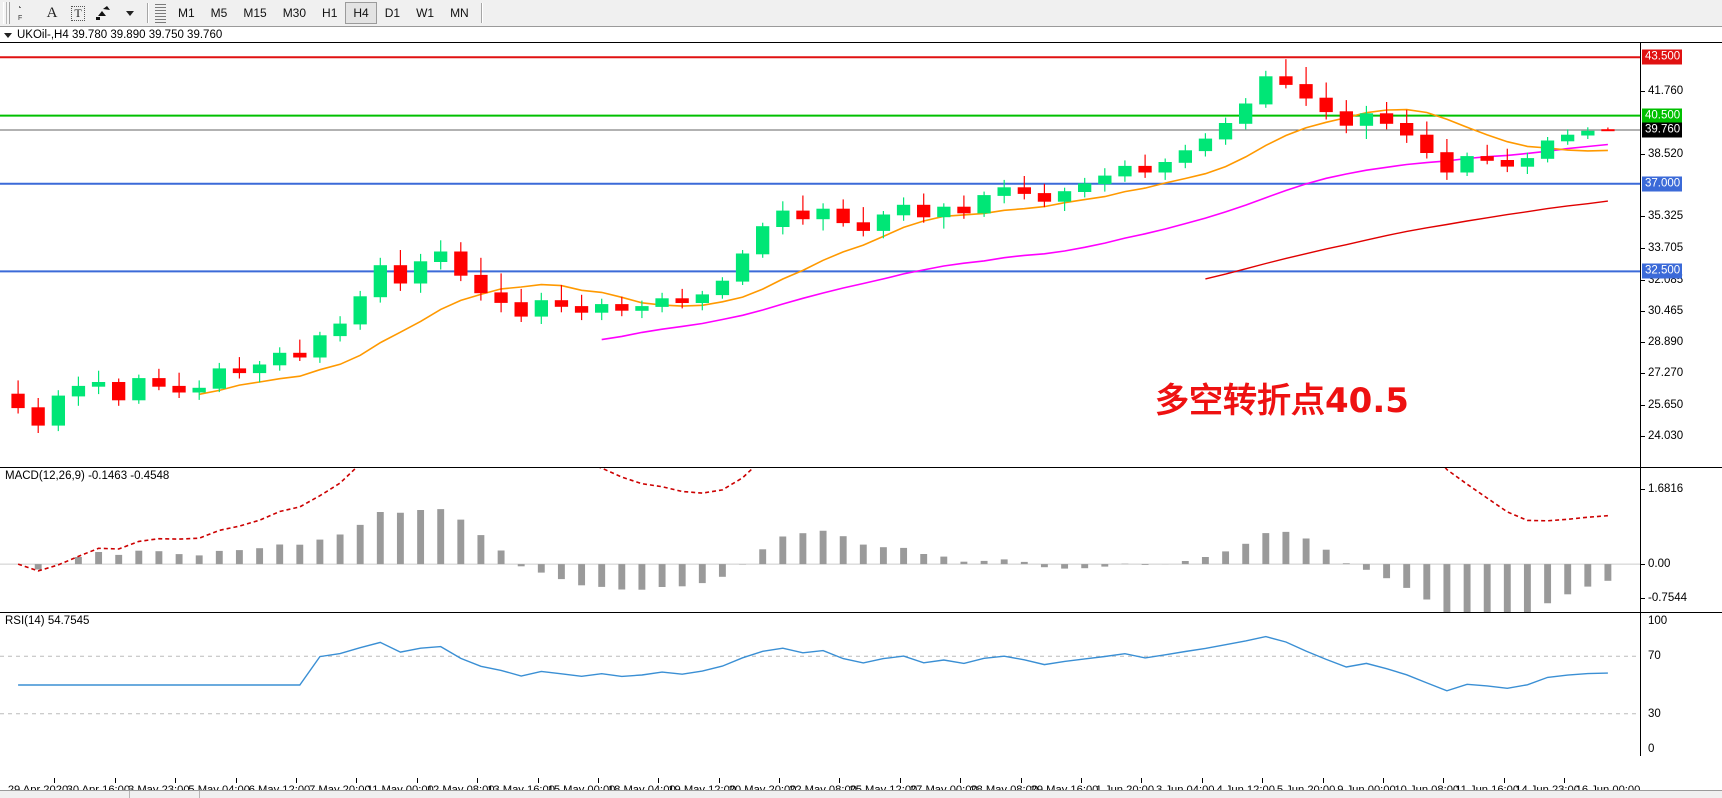 The width and height of the screenshot is (1722, 798). What do you see at coordinates (1666, 154) in the screenshot?
I see `price-axis-label: 38.520` at bounding box center [1666, 154].